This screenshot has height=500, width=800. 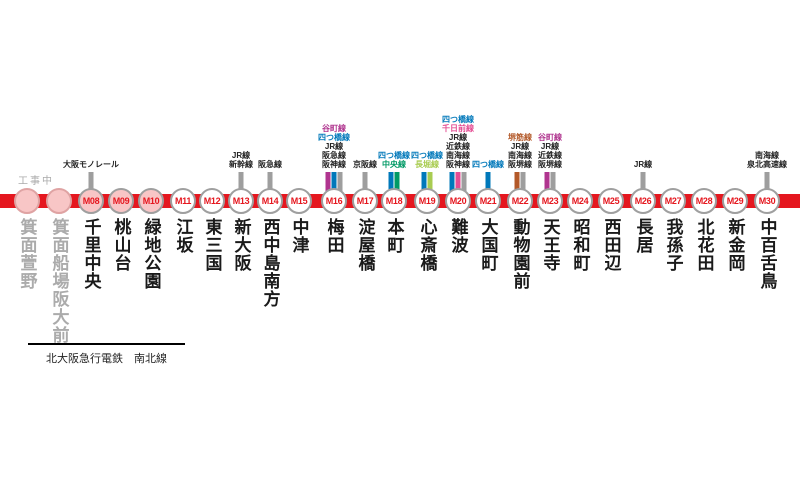 I want to click on transfer-line-label: 新幹線, so click(x=241, y=164).